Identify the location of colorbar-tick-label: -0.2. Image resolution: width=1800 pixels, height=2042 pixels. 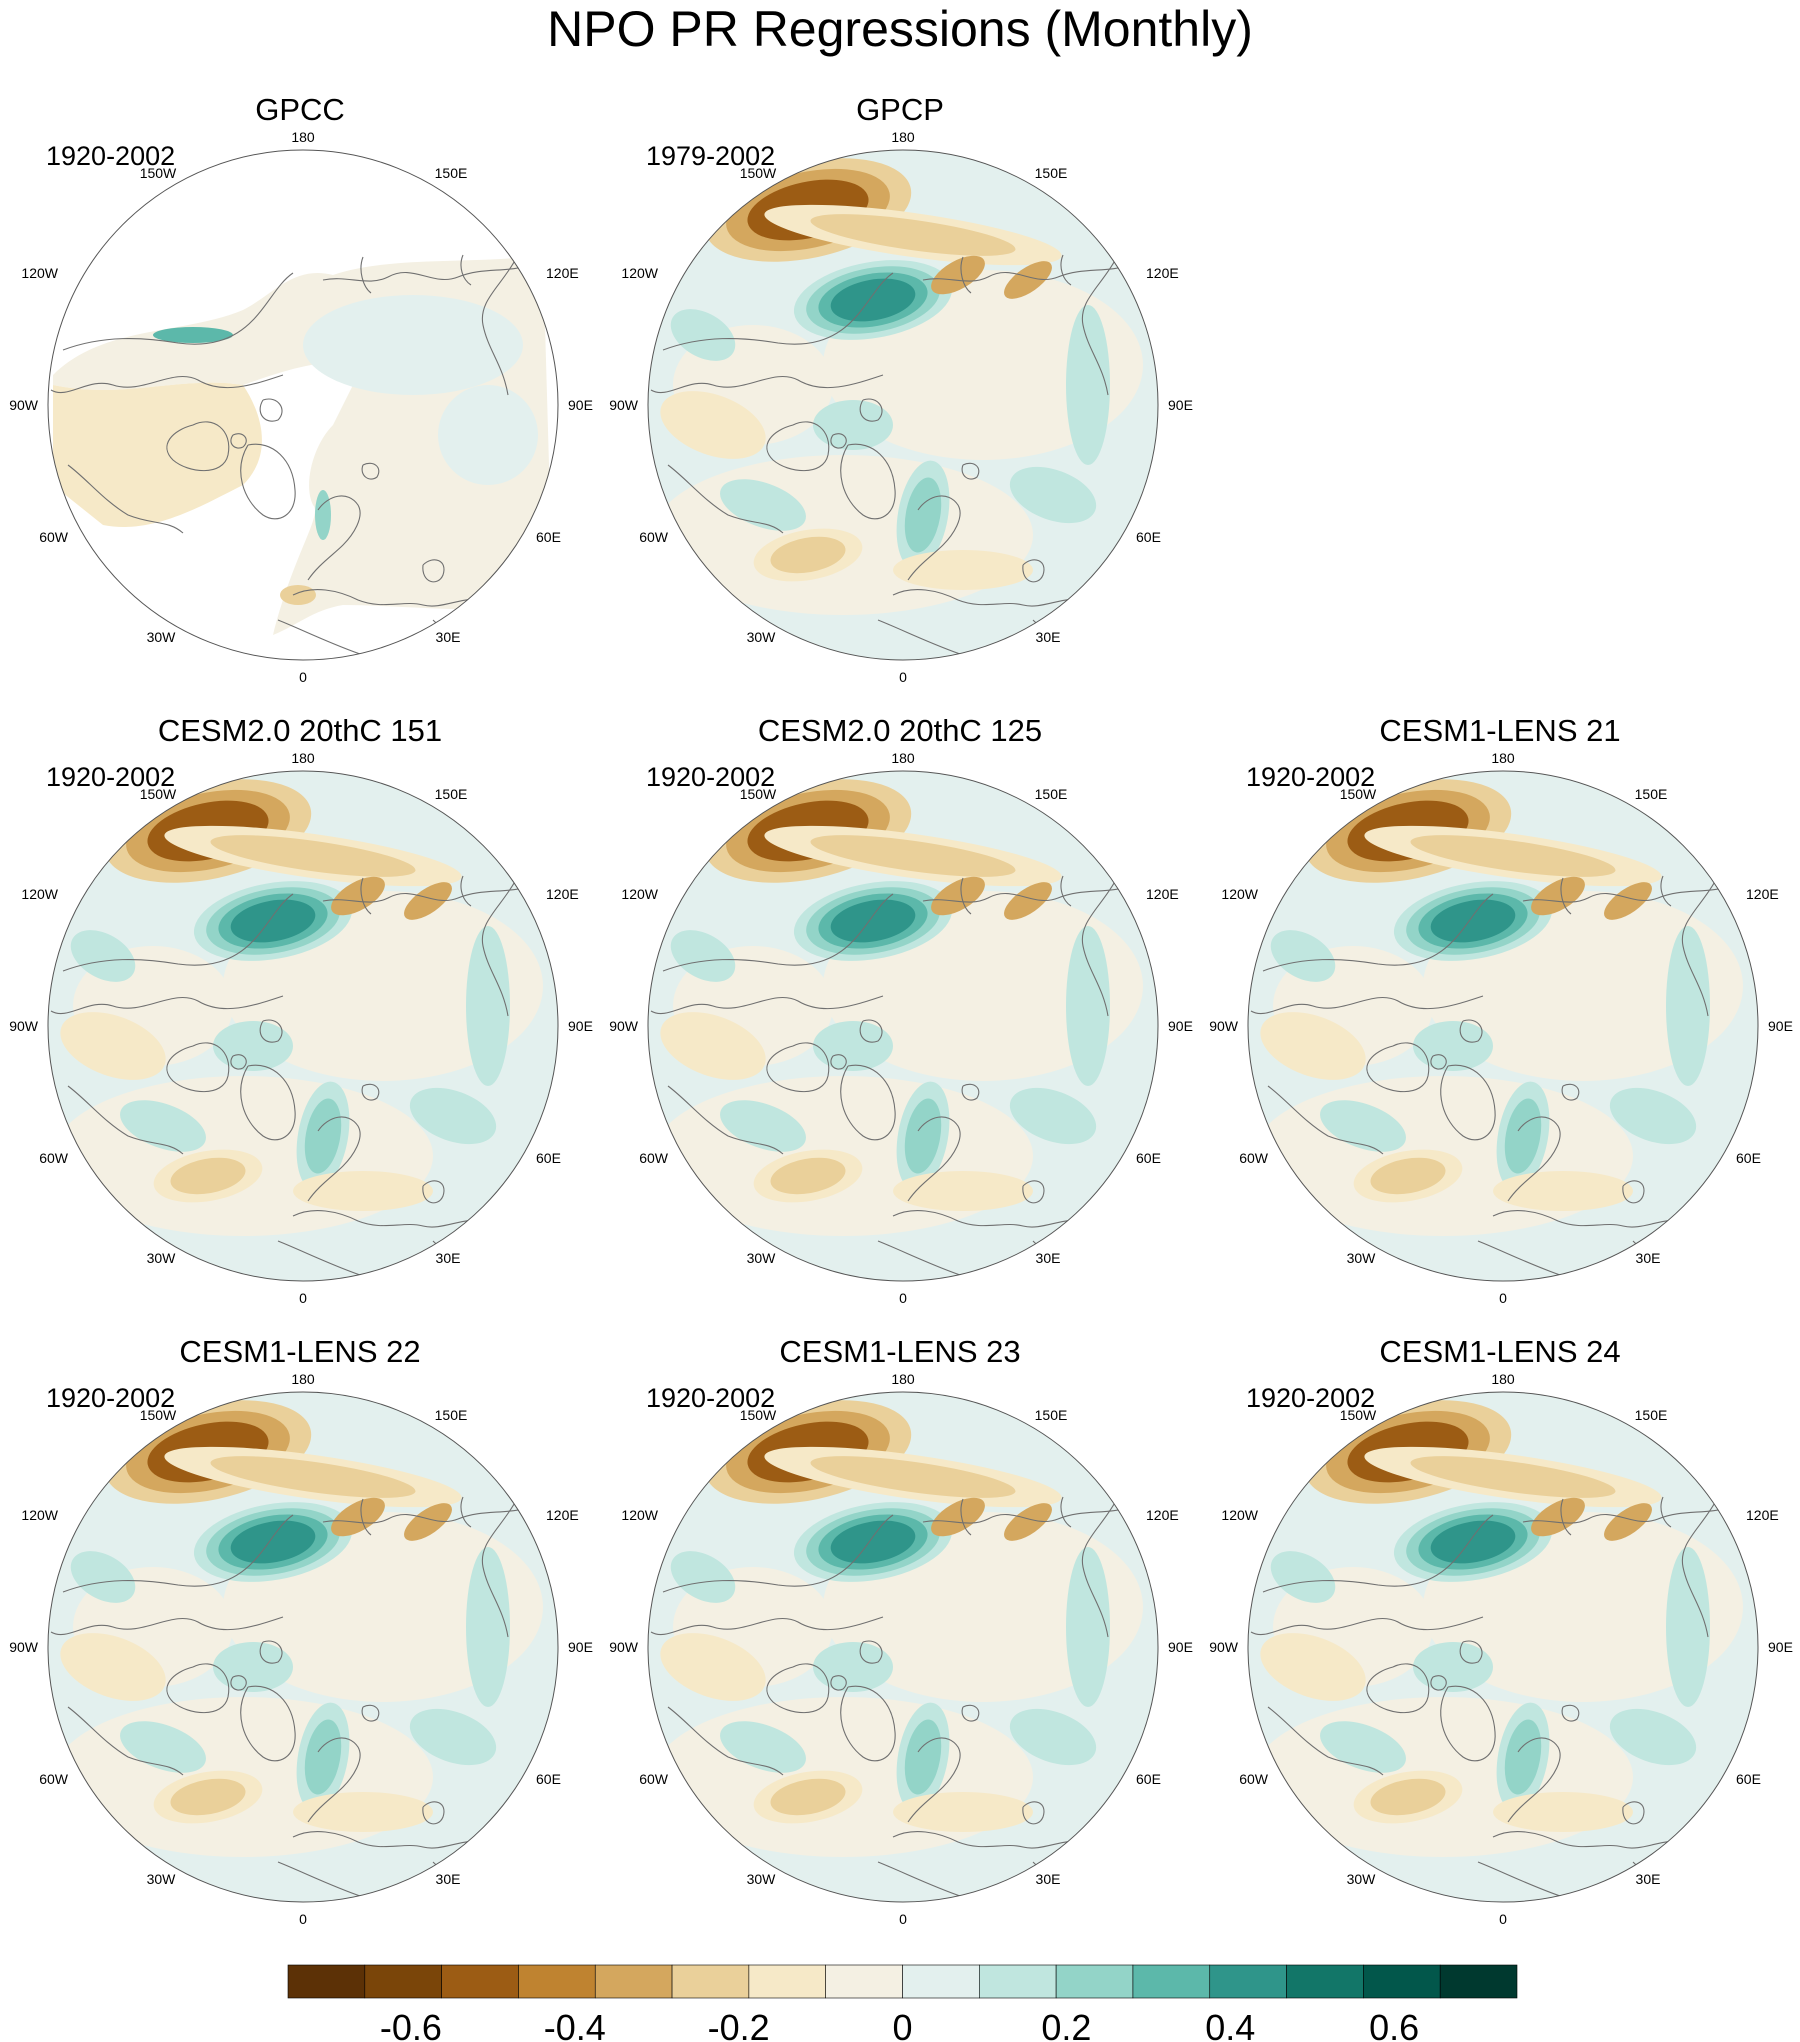
(739, 2024).